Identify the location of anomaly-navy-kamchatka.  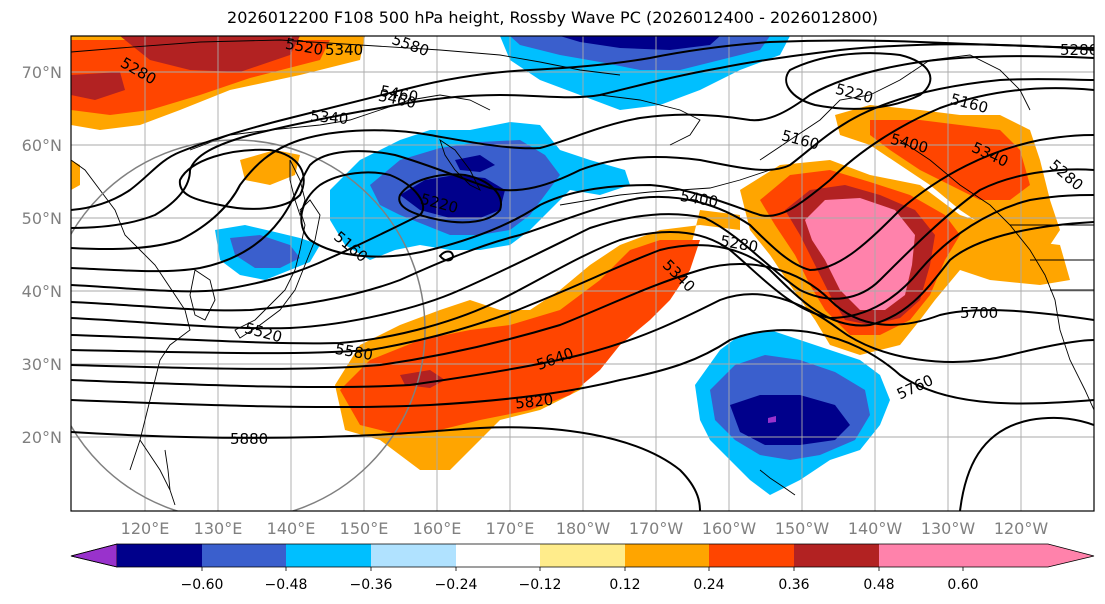
(452, 196).